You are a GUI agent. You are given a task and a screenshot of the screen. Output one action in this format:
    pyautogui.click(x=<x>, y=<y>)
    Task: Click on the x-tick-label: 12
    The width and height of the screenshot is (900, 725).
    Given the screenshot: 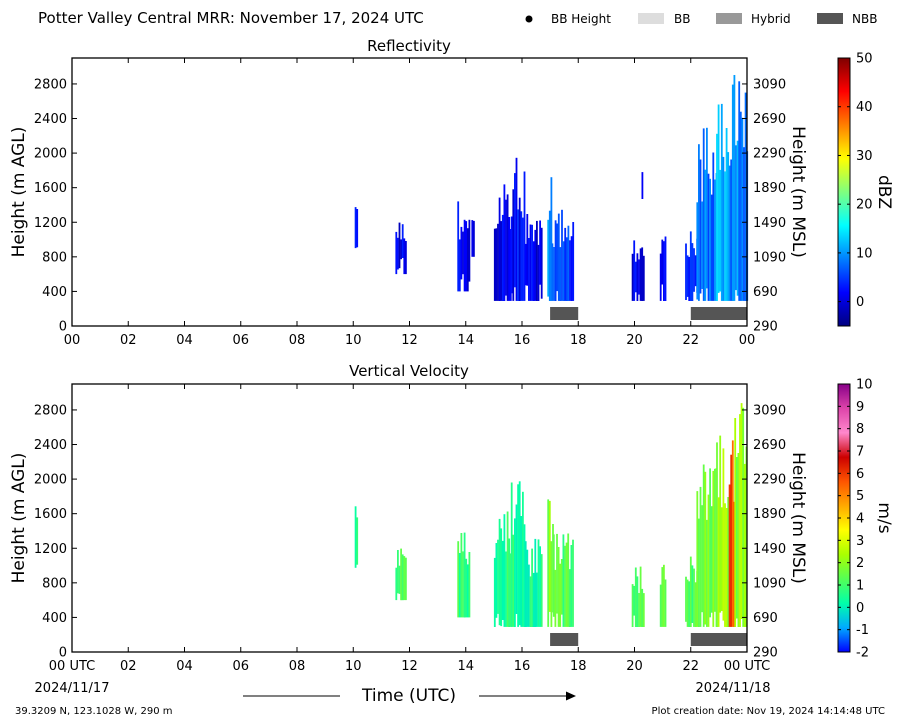 What is the action you would take?
    pyautogui.click(x=409, y=666)
    